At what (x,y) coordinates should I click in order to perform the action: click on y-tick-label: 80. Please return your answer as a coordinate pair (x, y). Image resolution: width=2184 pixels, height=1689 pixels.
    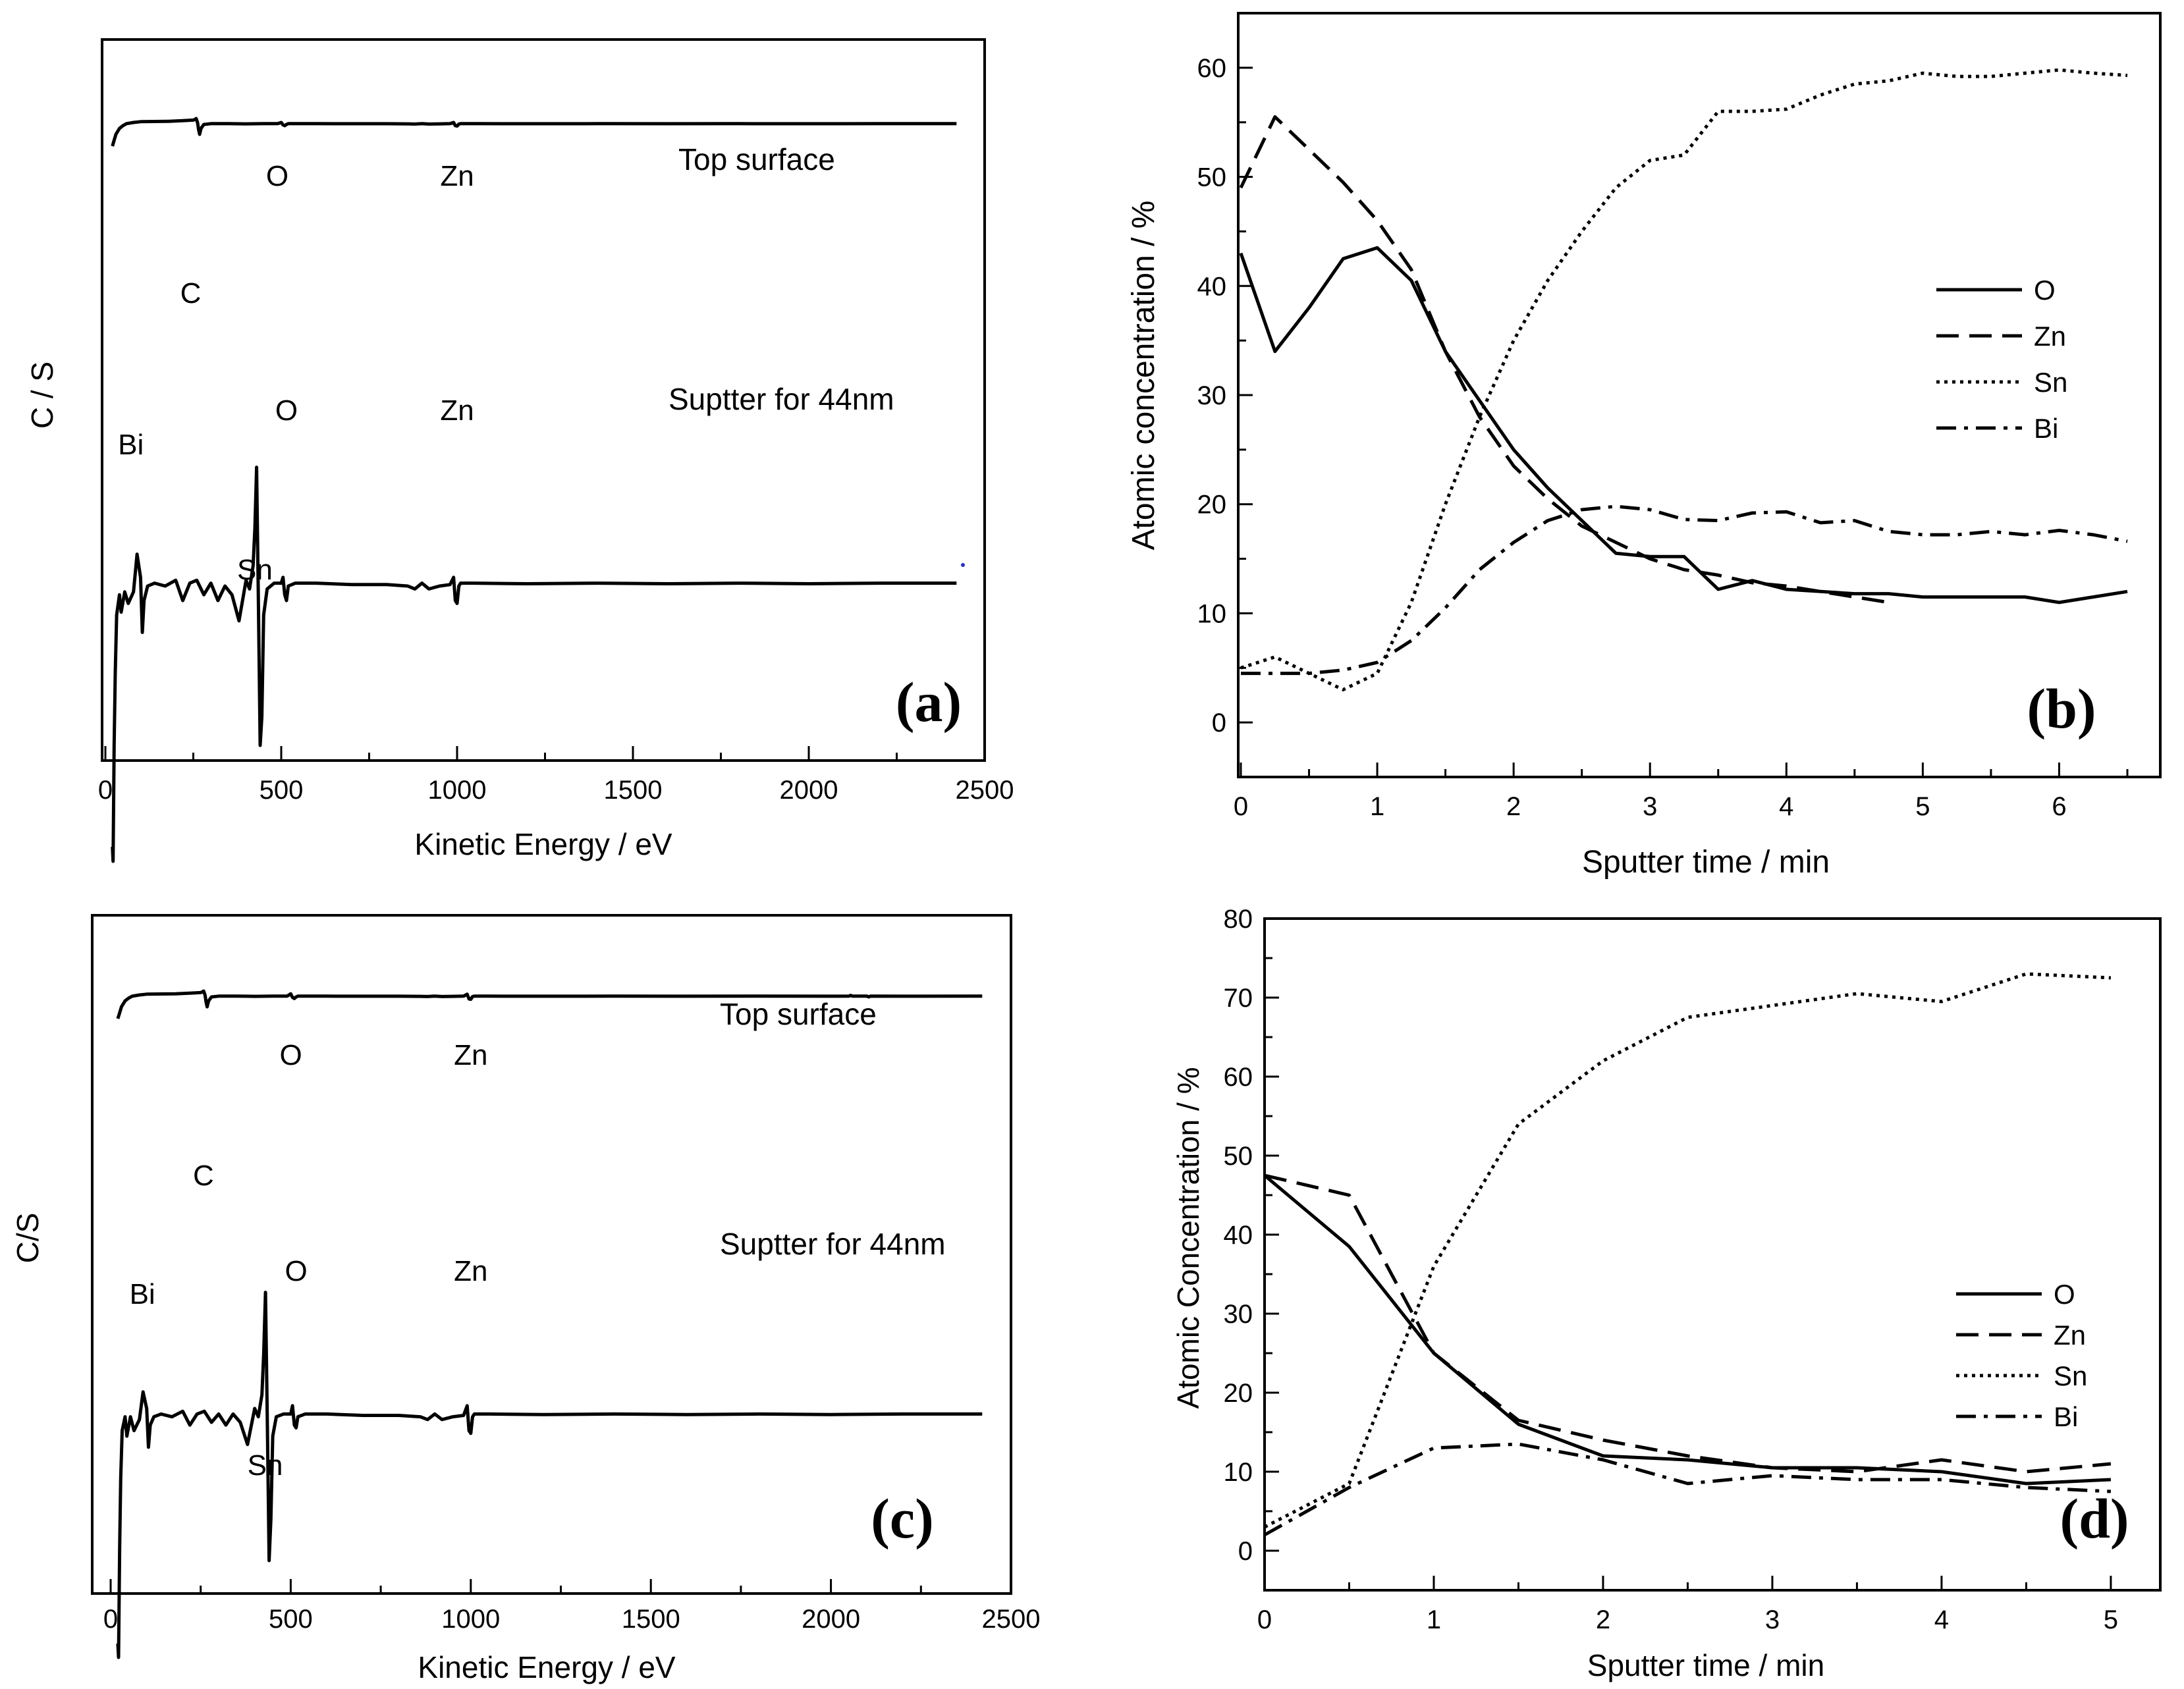
    Looking at the image, I should click on (1238, 919).